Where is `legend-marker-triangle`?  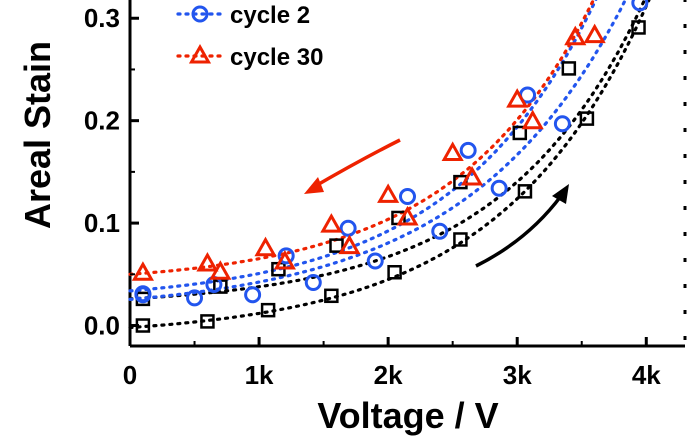 legend-marker-triangle is located at coordinates (200, 53).